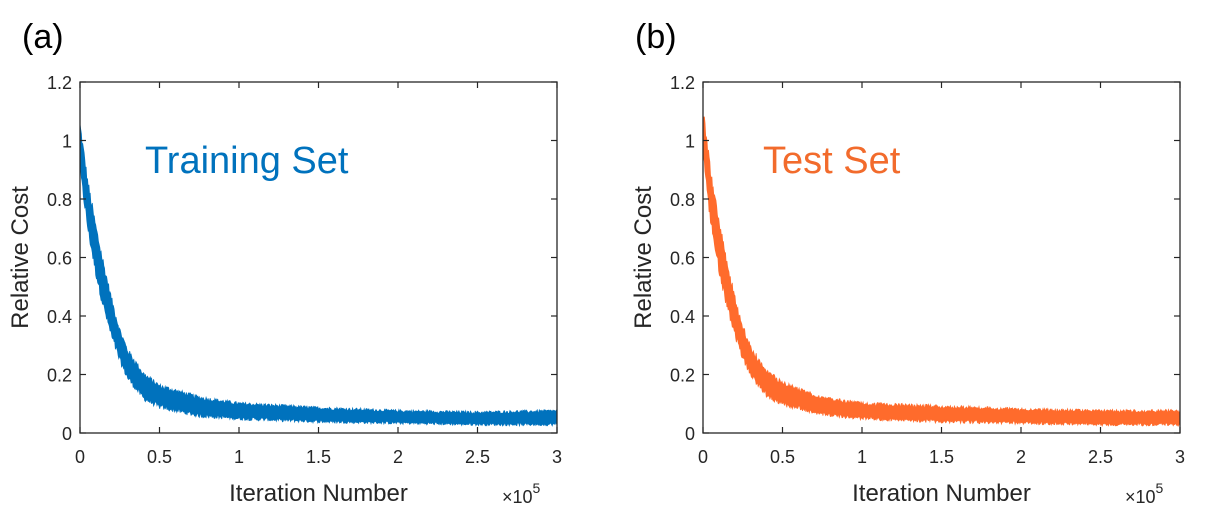  Describe the element at coordinates (43, 37) in the screenshot. I see `panel-label-a: (a)` at that location.